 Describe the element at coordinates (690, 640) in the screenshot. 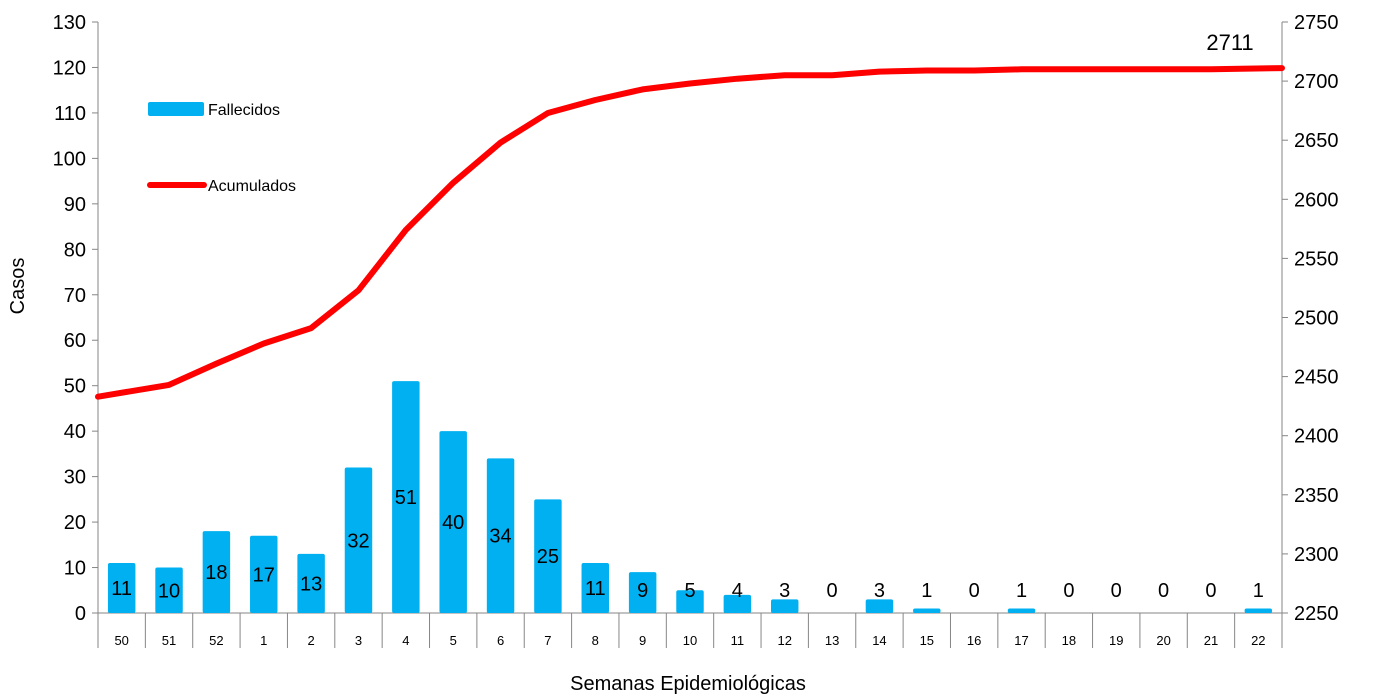

I see `x-tick-label: 10` at that location.